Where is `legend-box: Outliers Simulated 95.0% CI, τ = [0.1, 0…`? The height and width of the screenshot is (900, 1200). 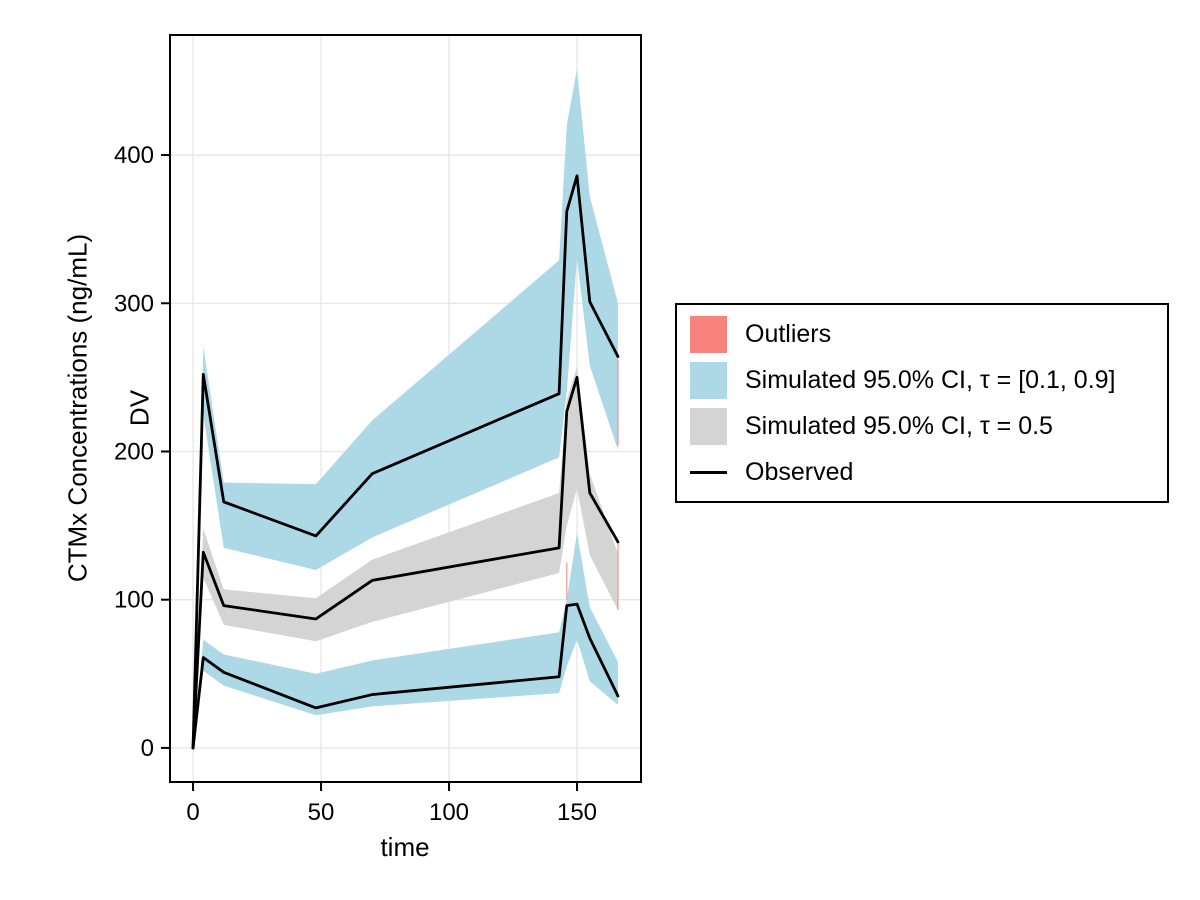
legend-box: Outliers Simulated 95.0% CI, τ = [0.1, 0… is located at coordinates (922, 403).